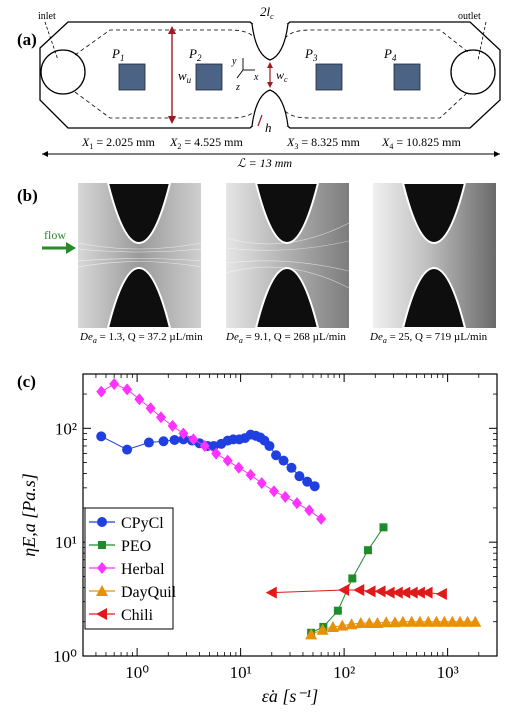 The height and width of the screenshot is (712, 513). Describe the element at coordinates (51, 41) in the screenshot. I see `inlet-pointer` at that location.